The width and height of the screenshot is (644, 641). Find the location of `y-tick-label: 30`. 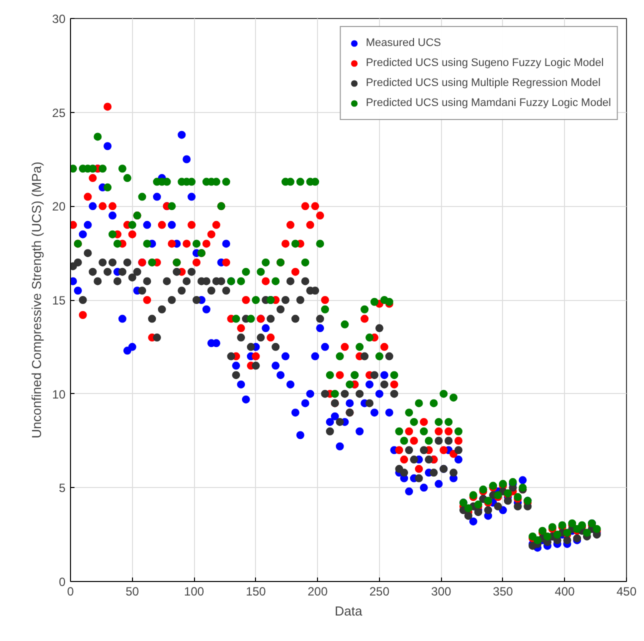

y-tick-label: 30 is located at coordinates (59, 19).